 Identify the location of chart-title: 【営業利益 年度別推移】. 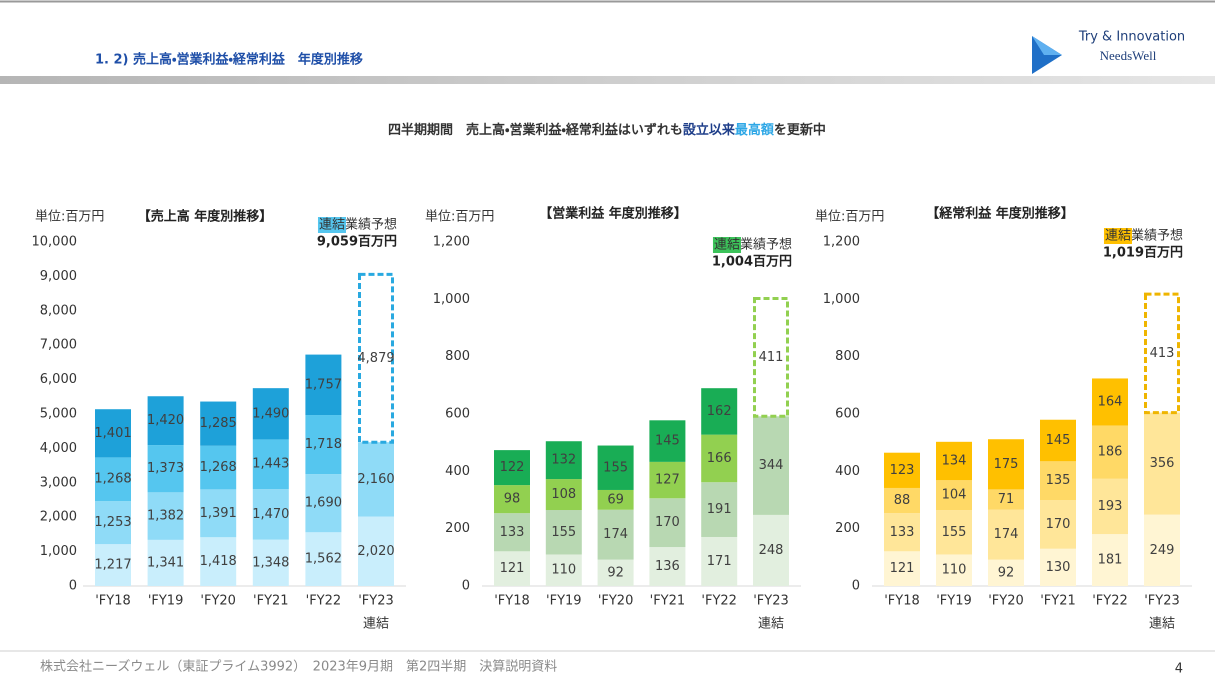
(613, 214).